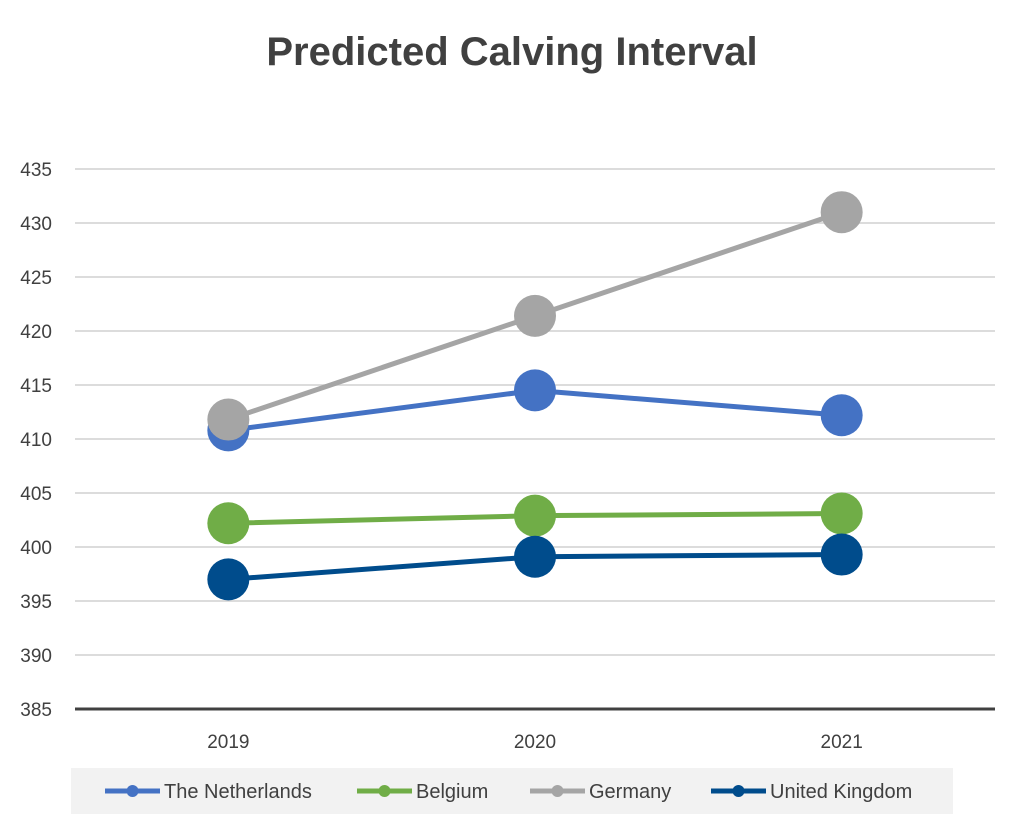  What do you see at coordinates (36, 602) in the screenshot?
I see `y-tick-label: 395` at bounding box center [36, 602].